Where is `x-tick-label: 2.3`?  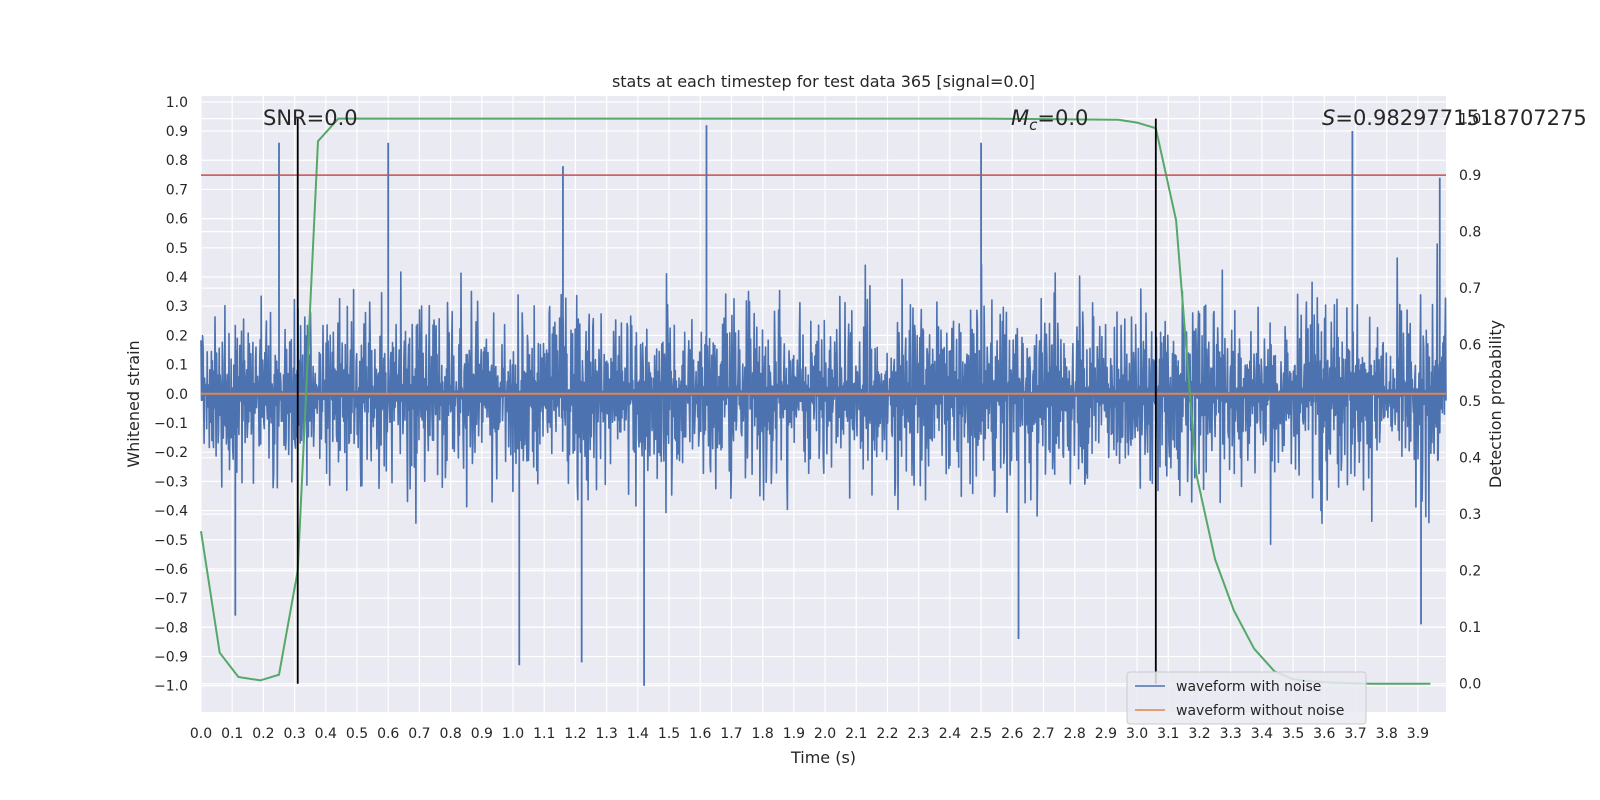
x-tick-label: 2.3 is located at coordinates (919, 734).